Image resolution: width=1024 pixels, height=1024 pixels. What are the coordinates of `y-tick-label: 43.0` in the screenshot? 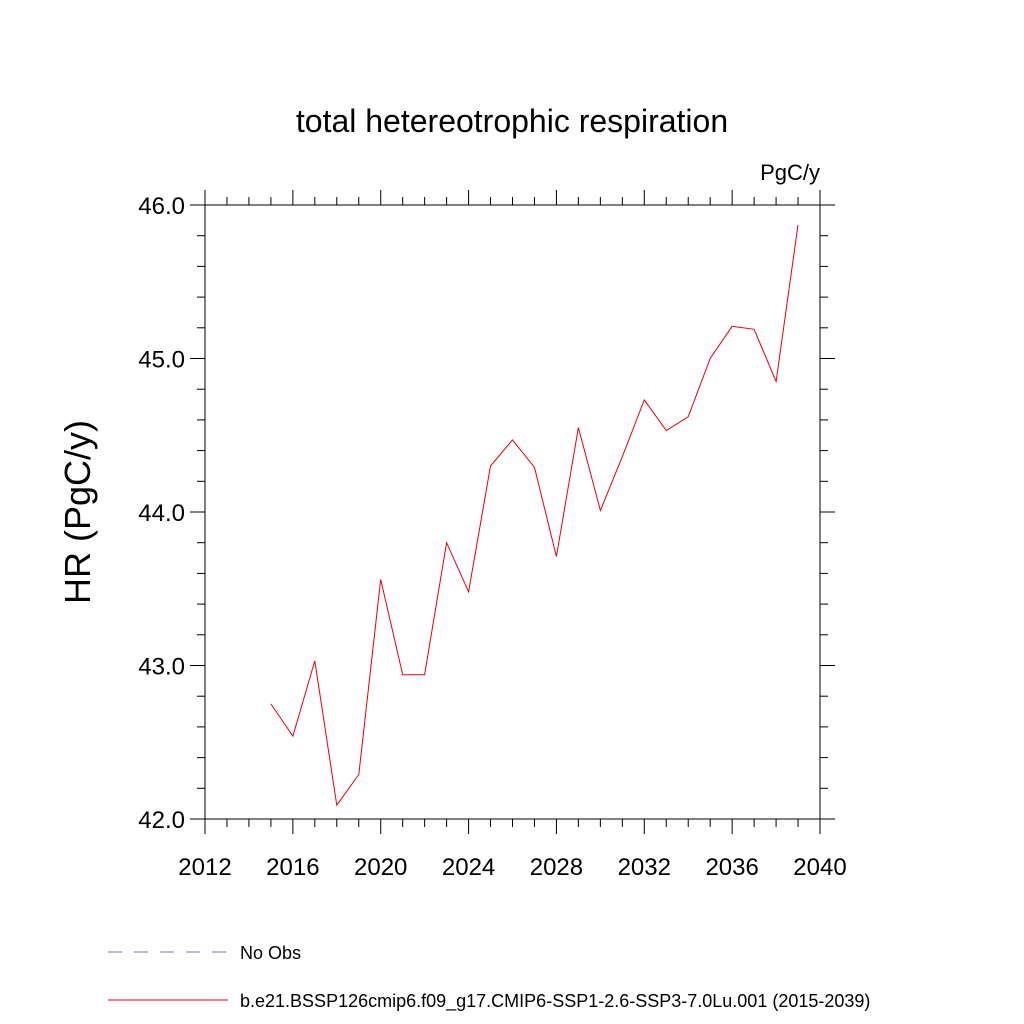 It's located at (161, 667).